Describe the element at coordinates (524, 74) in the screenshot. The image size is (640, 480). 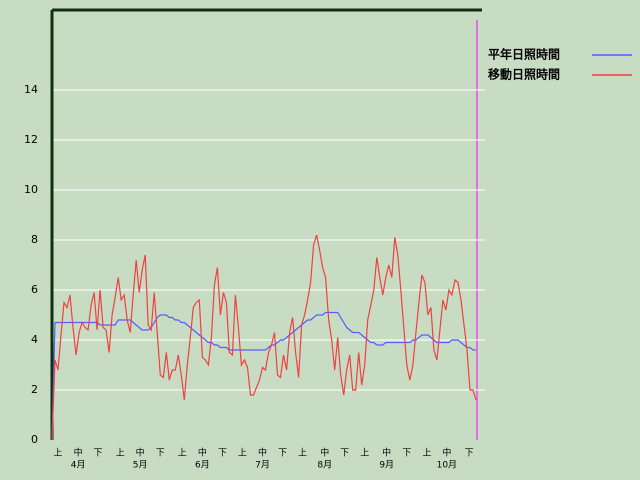
I see `legend-label: 移動日照時間` at that location.